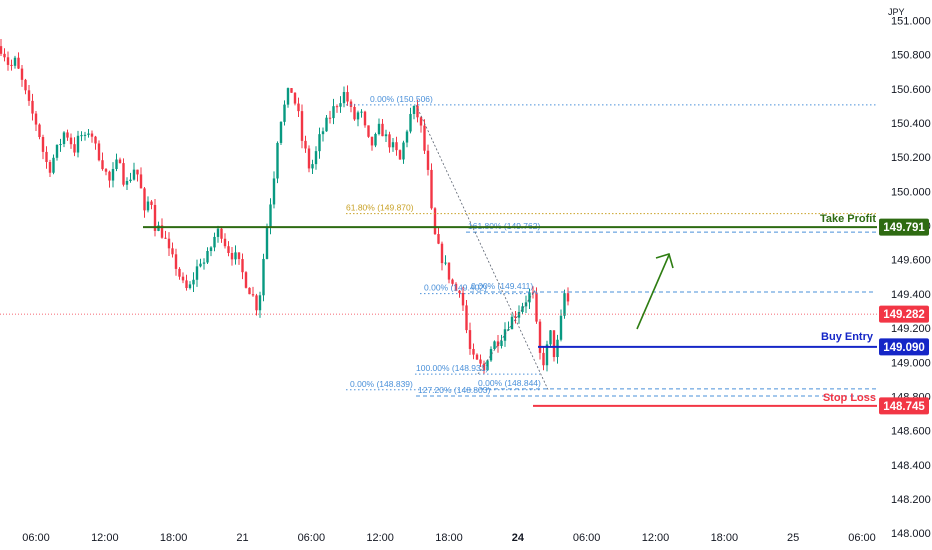 The height and width of the screenshot is (550, 932). Describe the element at coordinates (725, 538) in the screenshot. I see `x-tick-label: 18:00` at that location.